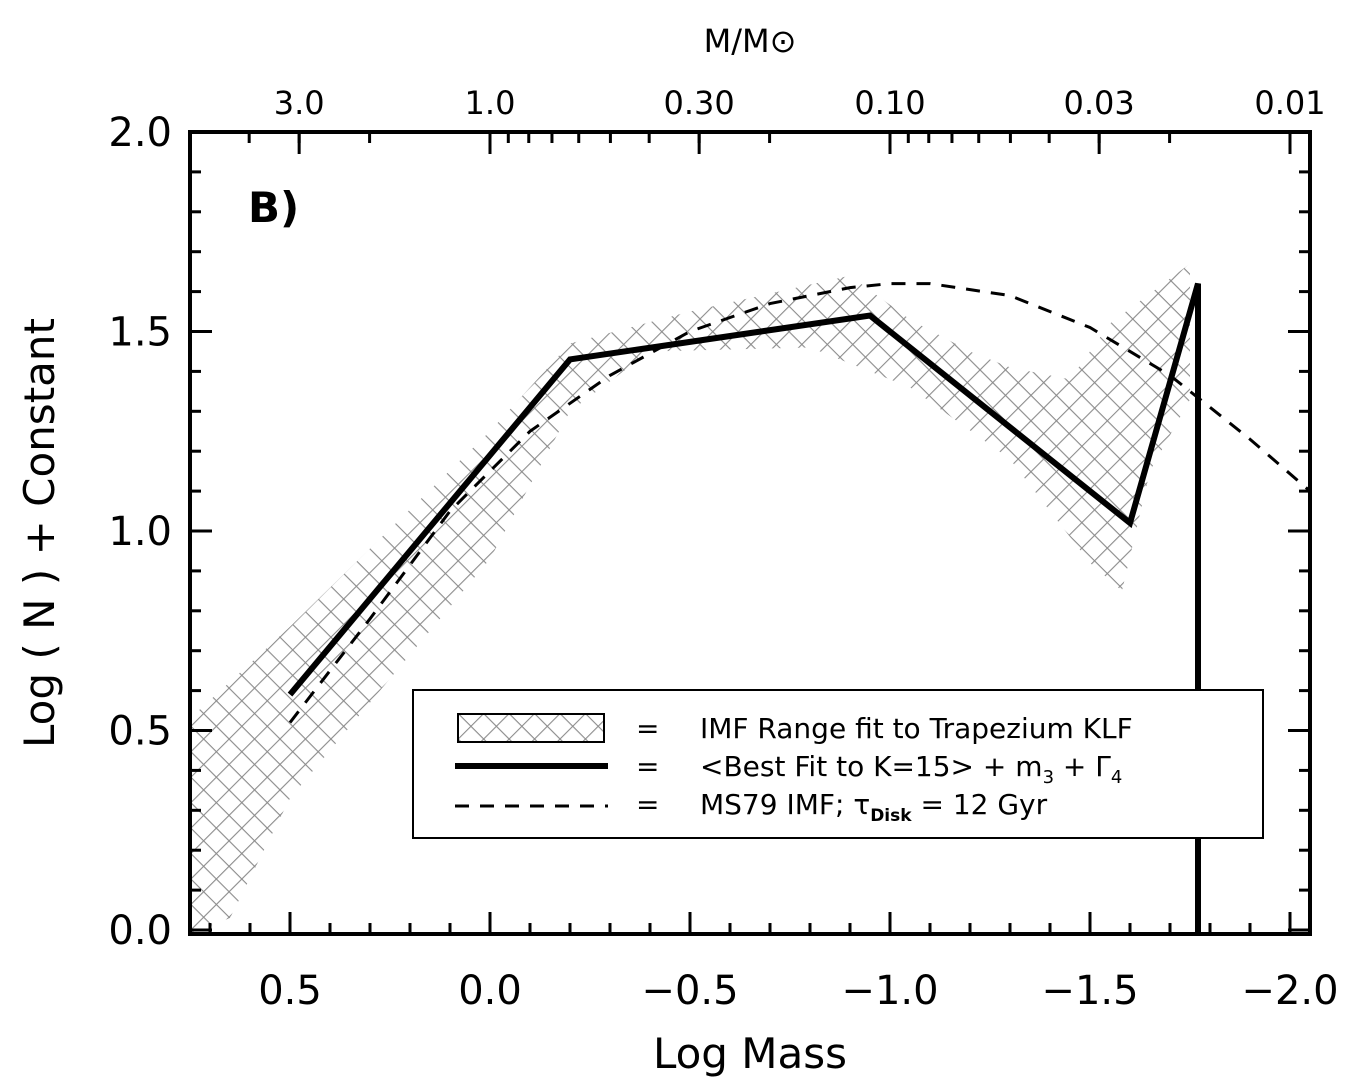 Image resolution: width=1356 pixels, height=1089 pixels. What do you see at coordinates (871, 766) in the screenshot?
I see `legend-entry-best-fit-main: <Best Fit to K=15> + m` at bounding box center [871, 766].